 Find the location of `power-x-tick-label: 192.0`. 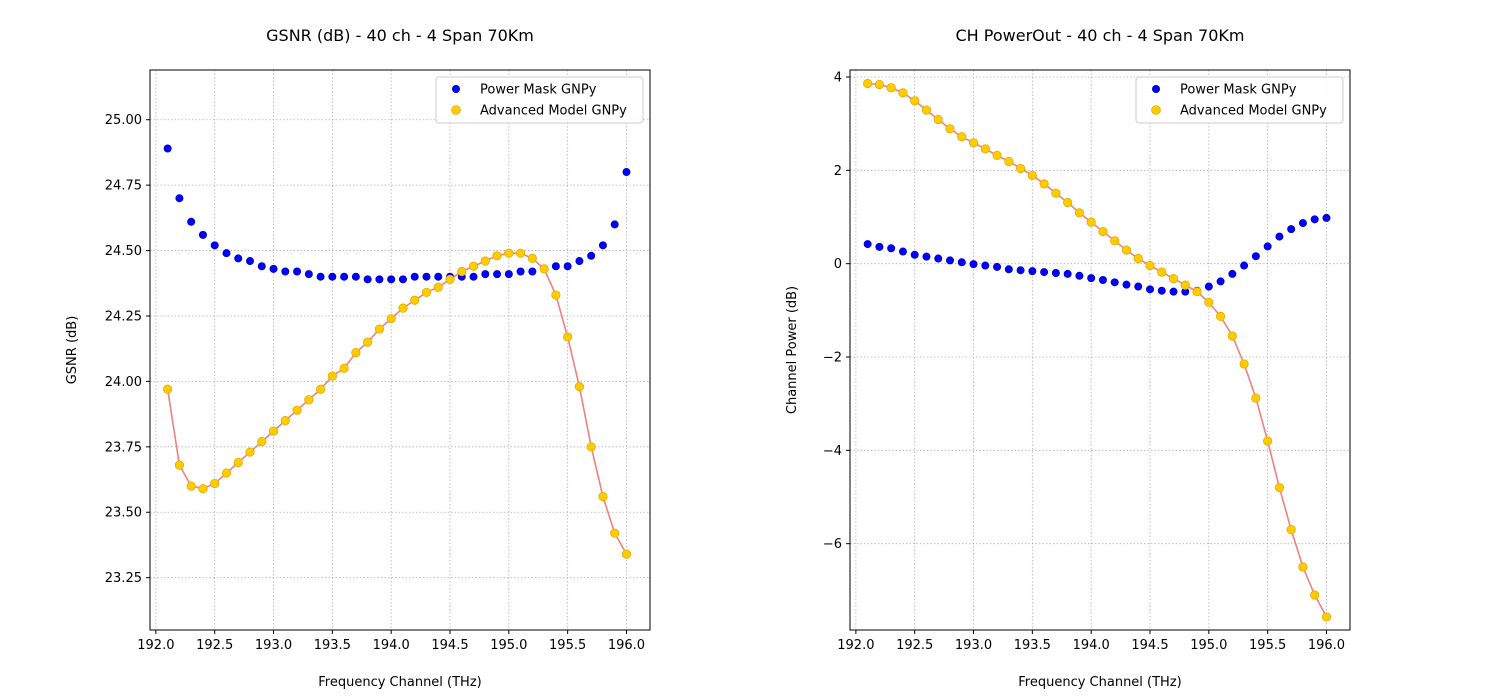

power-x-tick-label: 192.0 is located at coordinates (855, 645).